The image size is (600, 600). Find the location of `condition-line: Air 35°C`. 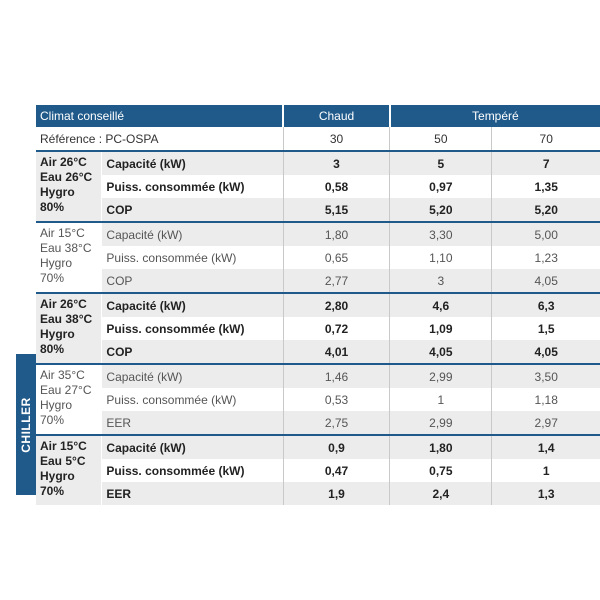

condition-line: Air 35°C is located at coordinates (62, 375).